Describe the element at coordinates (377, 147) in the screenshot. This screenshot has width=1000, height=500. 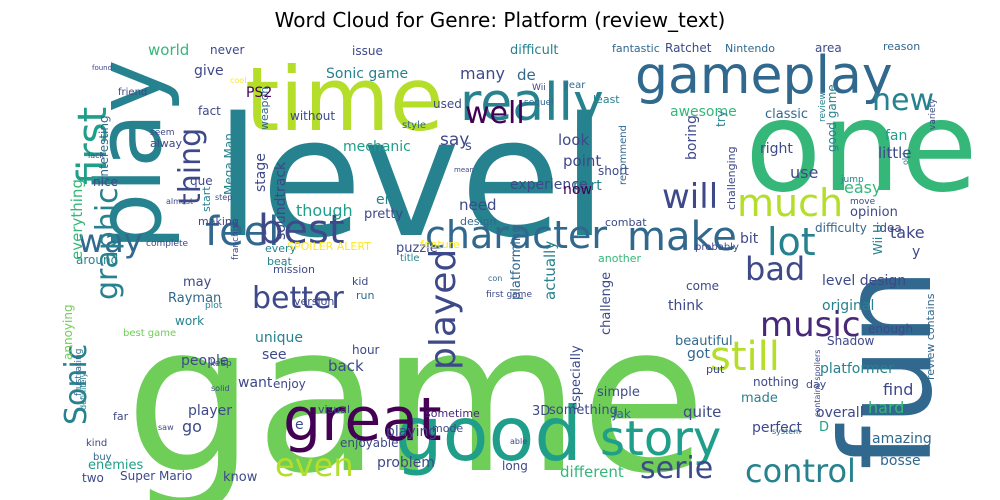
I see `word-mechanic: mechanic` at that location.